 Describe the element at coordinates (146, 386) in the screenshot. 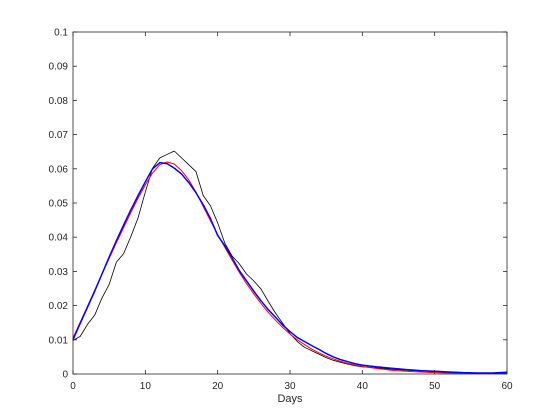

I see `x-tick-label: 10` at that location.